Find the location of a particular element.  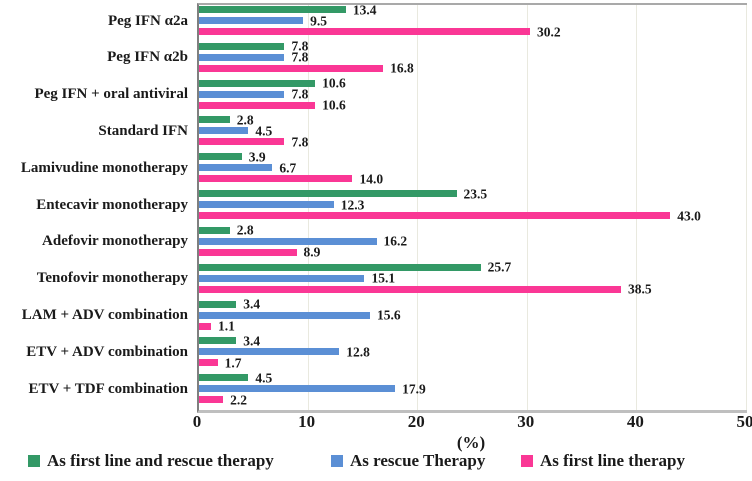

bar-row: 16.8 is located at coordinates (473, 68).